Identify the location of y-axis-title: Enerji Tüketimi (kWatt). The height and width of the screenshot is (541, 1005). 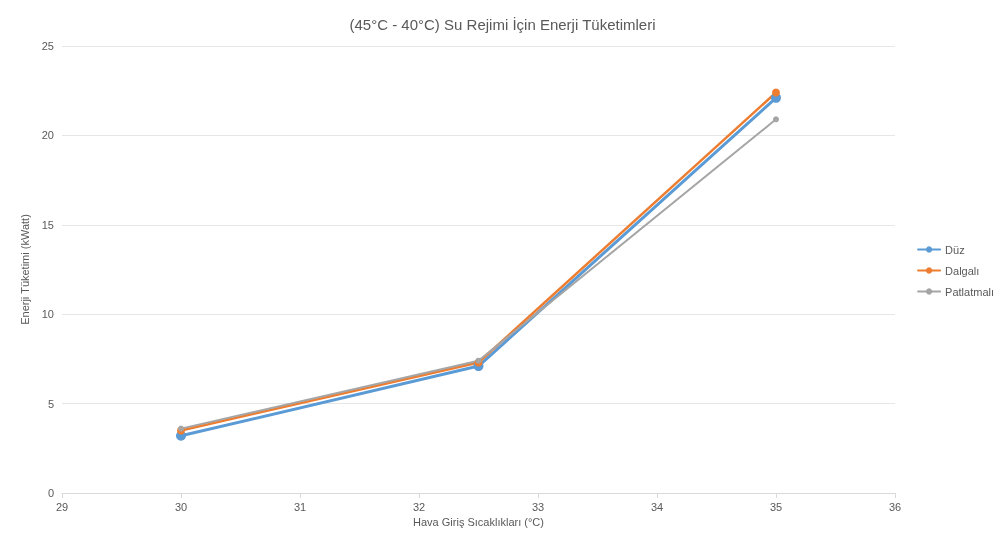
(25, 269).